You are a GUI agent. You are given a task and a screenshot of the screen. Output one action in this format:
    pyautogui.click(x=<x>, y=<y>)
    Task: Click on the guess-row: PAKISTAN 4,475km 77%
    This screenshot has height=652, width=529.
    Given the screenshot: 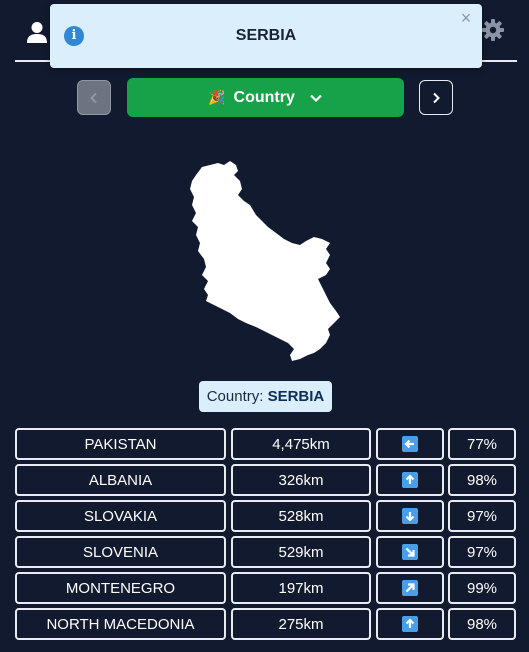 What is the action you would take?
    pyautogui.click(x=266, y=444)
    